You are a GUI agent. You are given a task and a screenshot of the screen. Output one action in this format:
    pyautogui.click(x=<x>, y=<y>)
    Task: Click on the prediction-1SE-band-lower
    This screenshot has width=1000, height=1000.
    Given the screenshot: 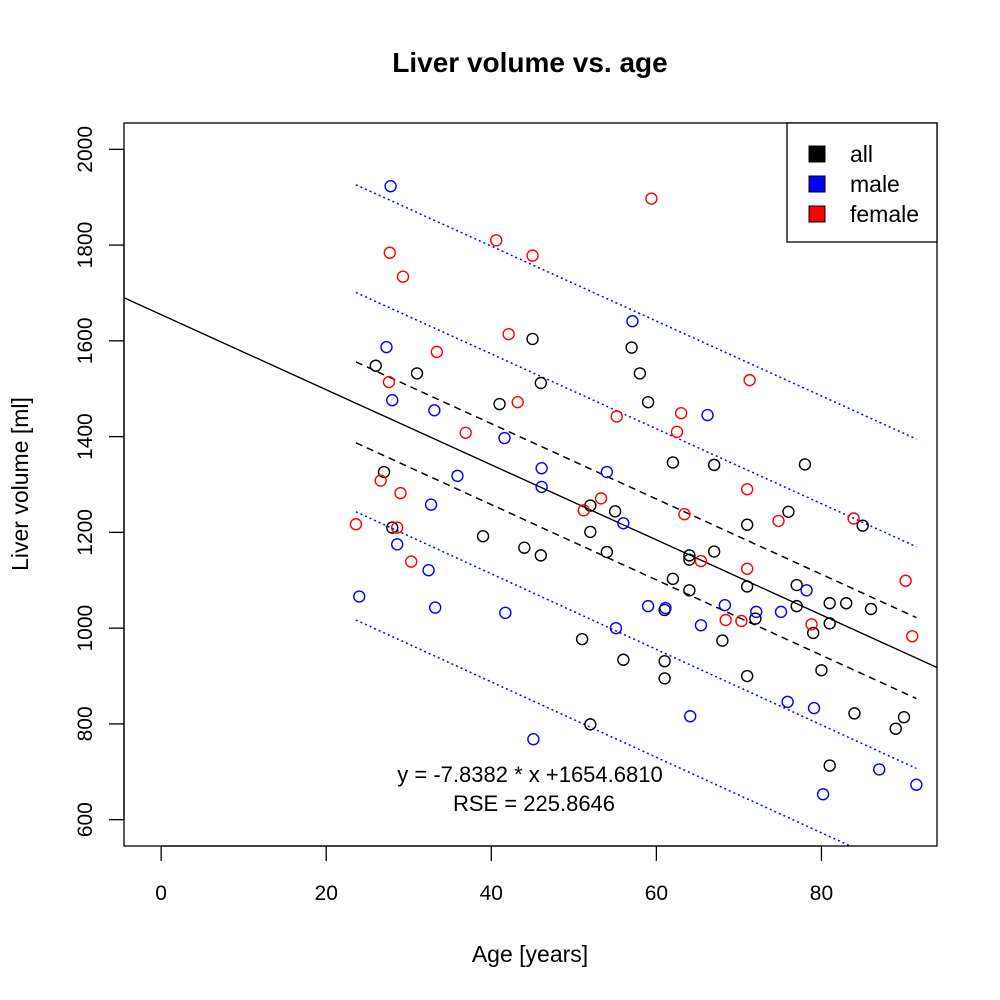 What is the action you would take?
    pyautogui.click(x=636, y=640)
    